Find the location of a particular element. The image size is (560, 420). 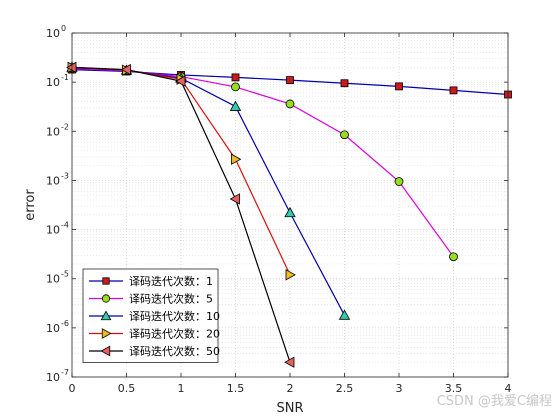

legend-label: 译码迭代次数：5 is located at coordinates (171, 299).